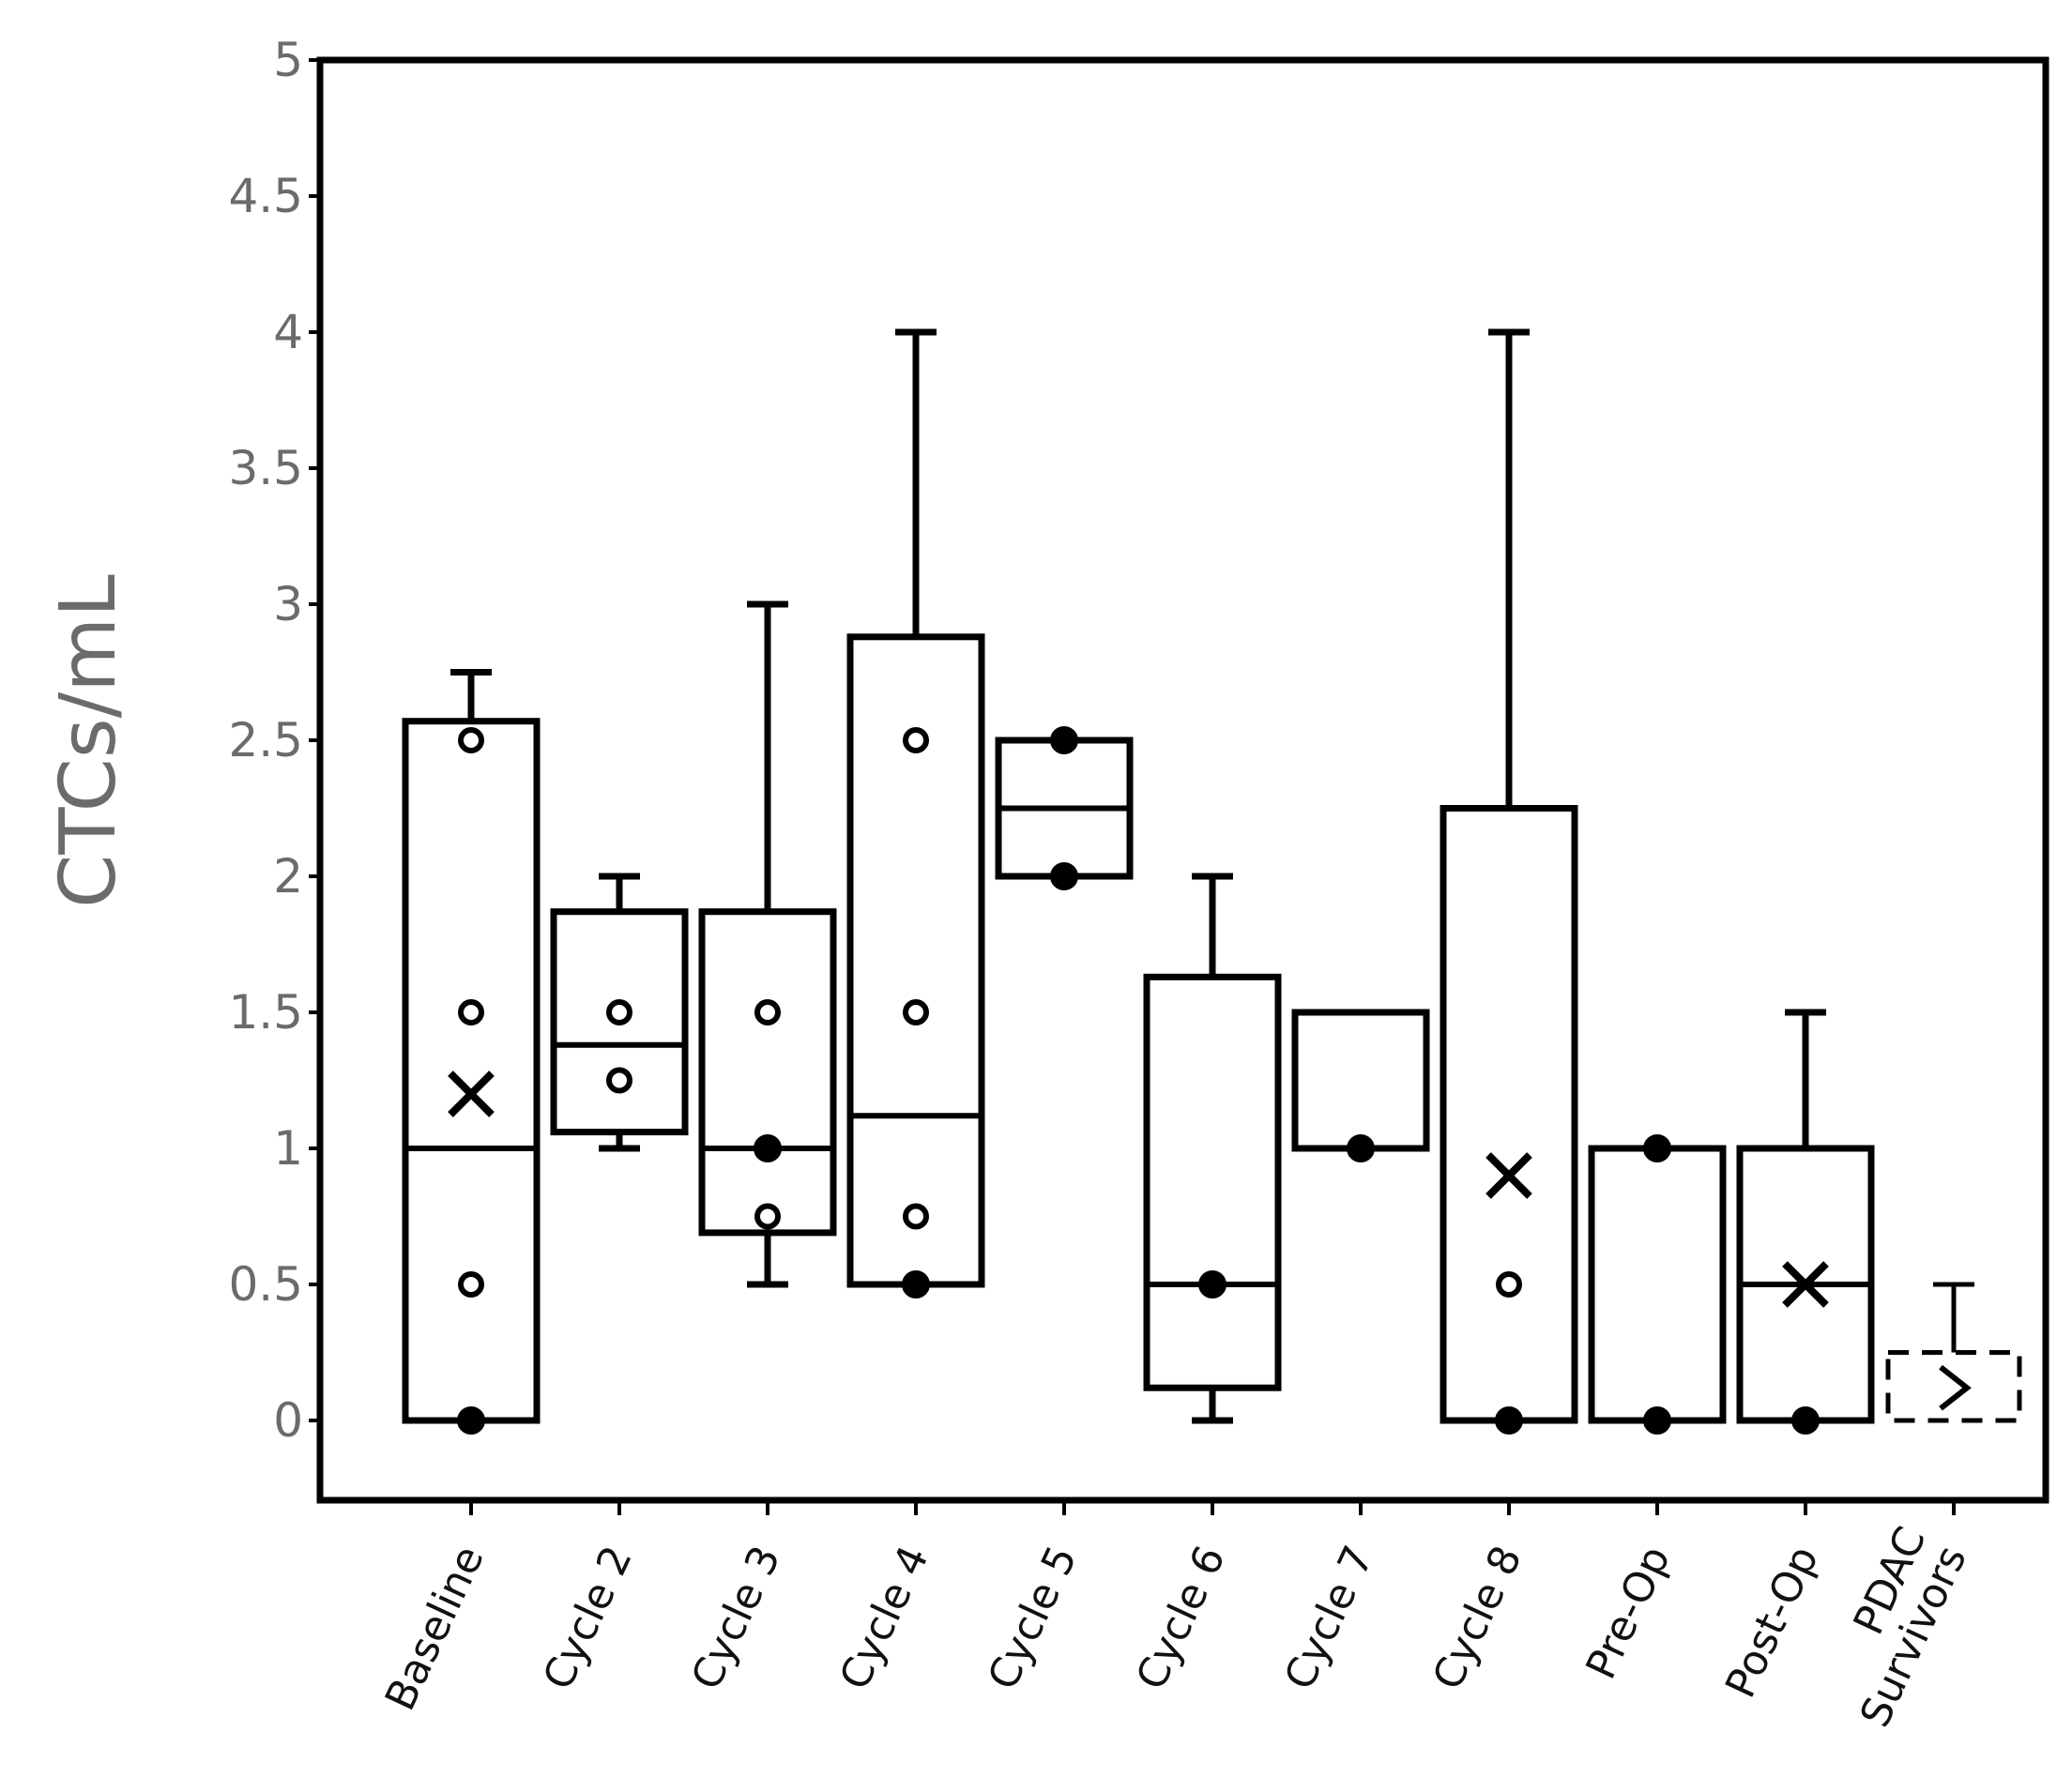 The image size is (2072, 1777). Describe the element at coordinates (265, 196) in the screenshot. I see `y-tick-label: 4.5` at that location.